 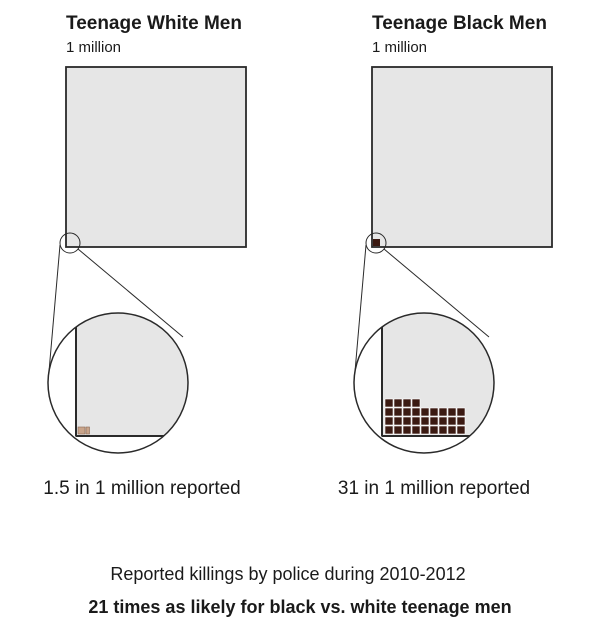 I want to click on unit-grid-white, so click(x=83, y=430).